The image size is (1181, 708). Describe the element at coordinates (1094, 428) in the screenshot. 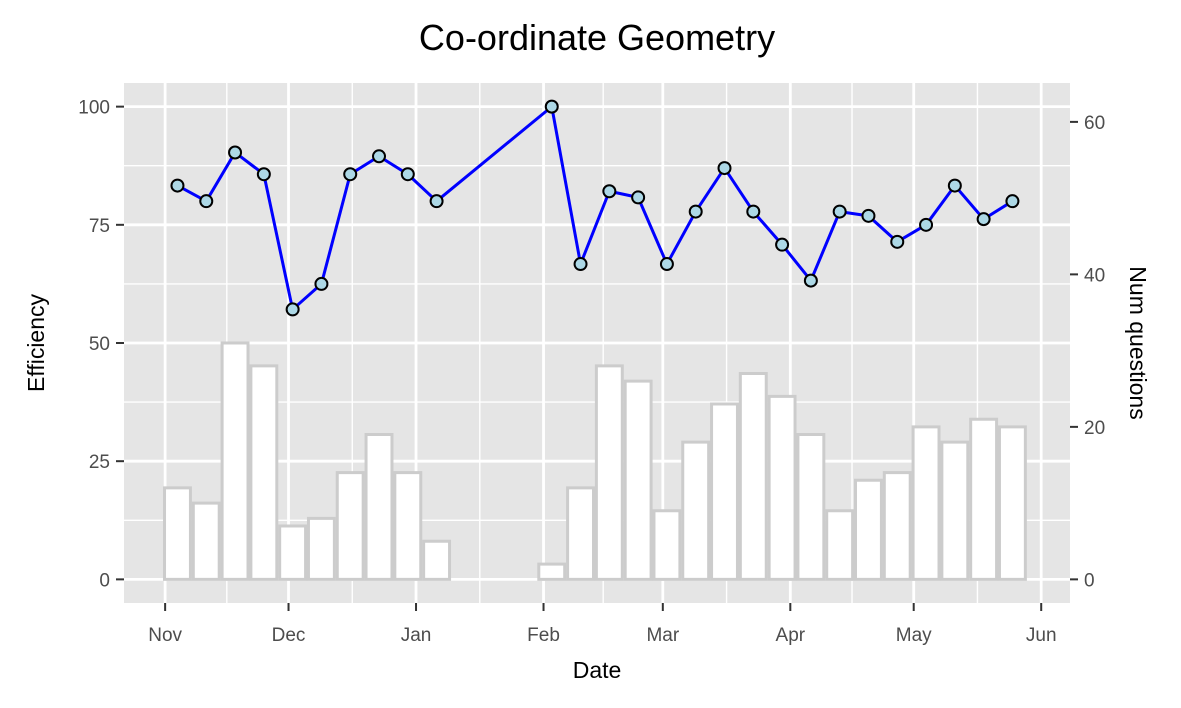

I see `y-right-tick-label: 20` at that location.